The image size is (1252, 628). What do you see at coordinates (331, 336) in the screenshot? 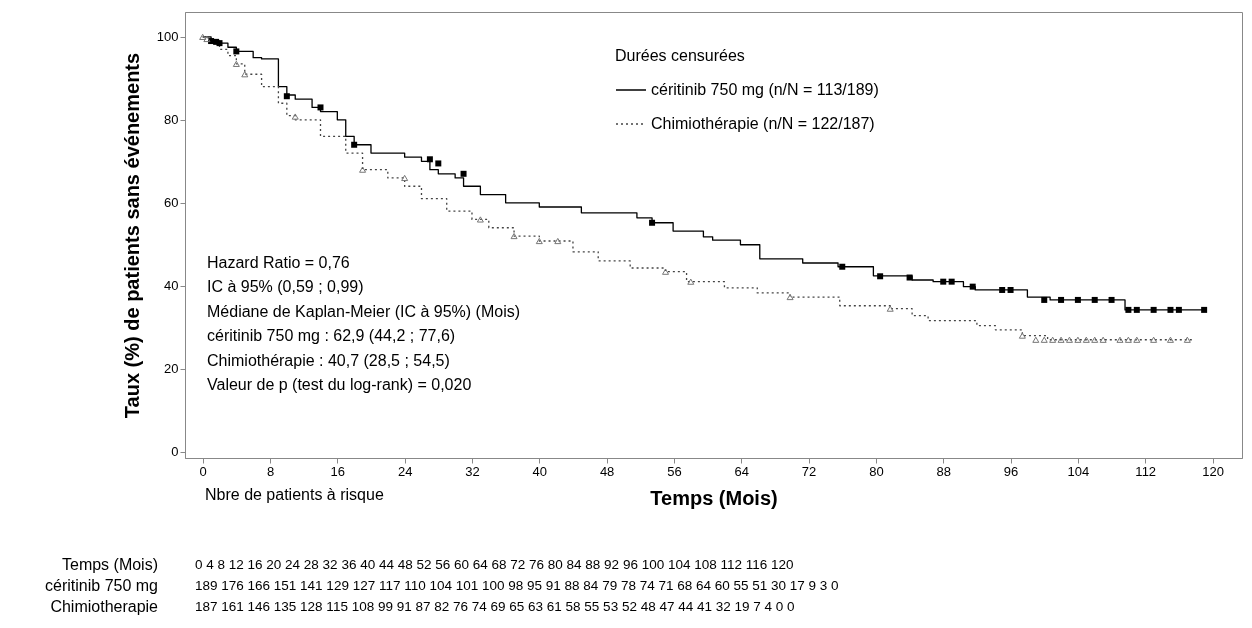
I see `annotation: céritinib 750 mg : 62,9 (44,2 ; 77,6)` at bounding box center [331, 336].